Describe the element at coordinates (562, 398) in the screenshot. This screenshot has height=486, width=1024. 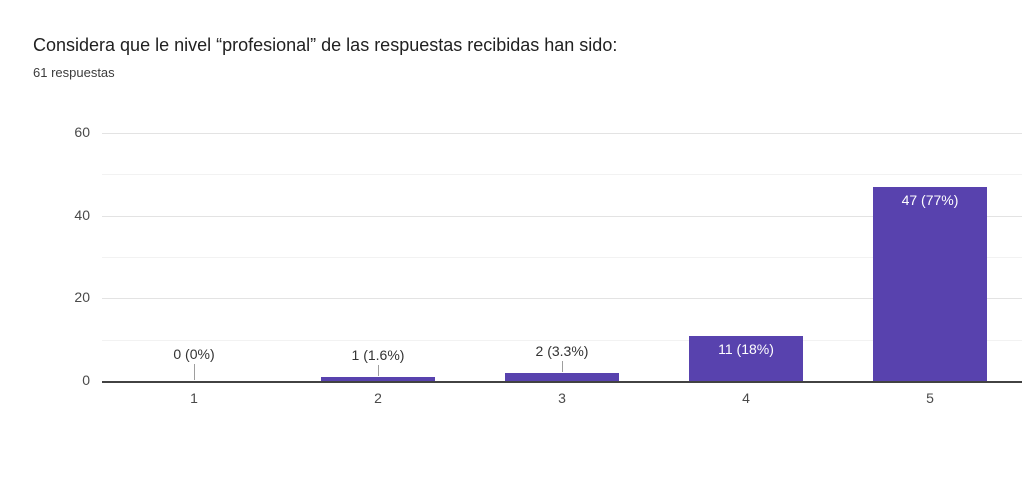
I see `x-tick-label: 3` at that location.